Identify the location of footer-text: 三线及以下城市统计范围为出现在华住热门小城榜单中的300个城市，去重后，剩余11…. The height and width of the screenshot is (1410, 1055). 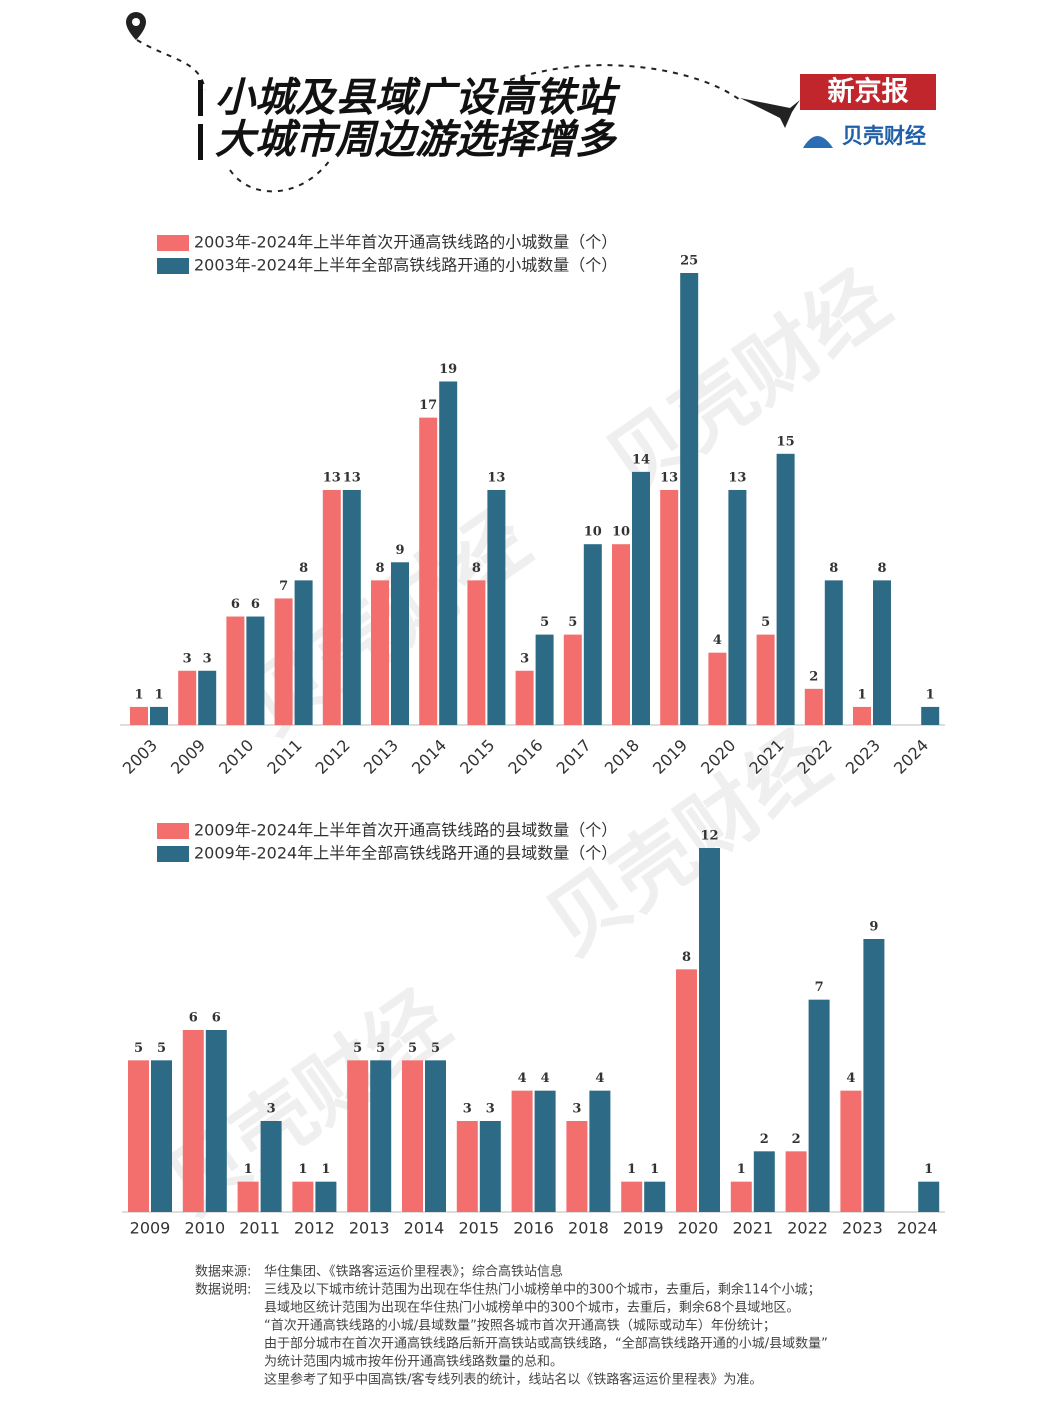
(542, 1290).